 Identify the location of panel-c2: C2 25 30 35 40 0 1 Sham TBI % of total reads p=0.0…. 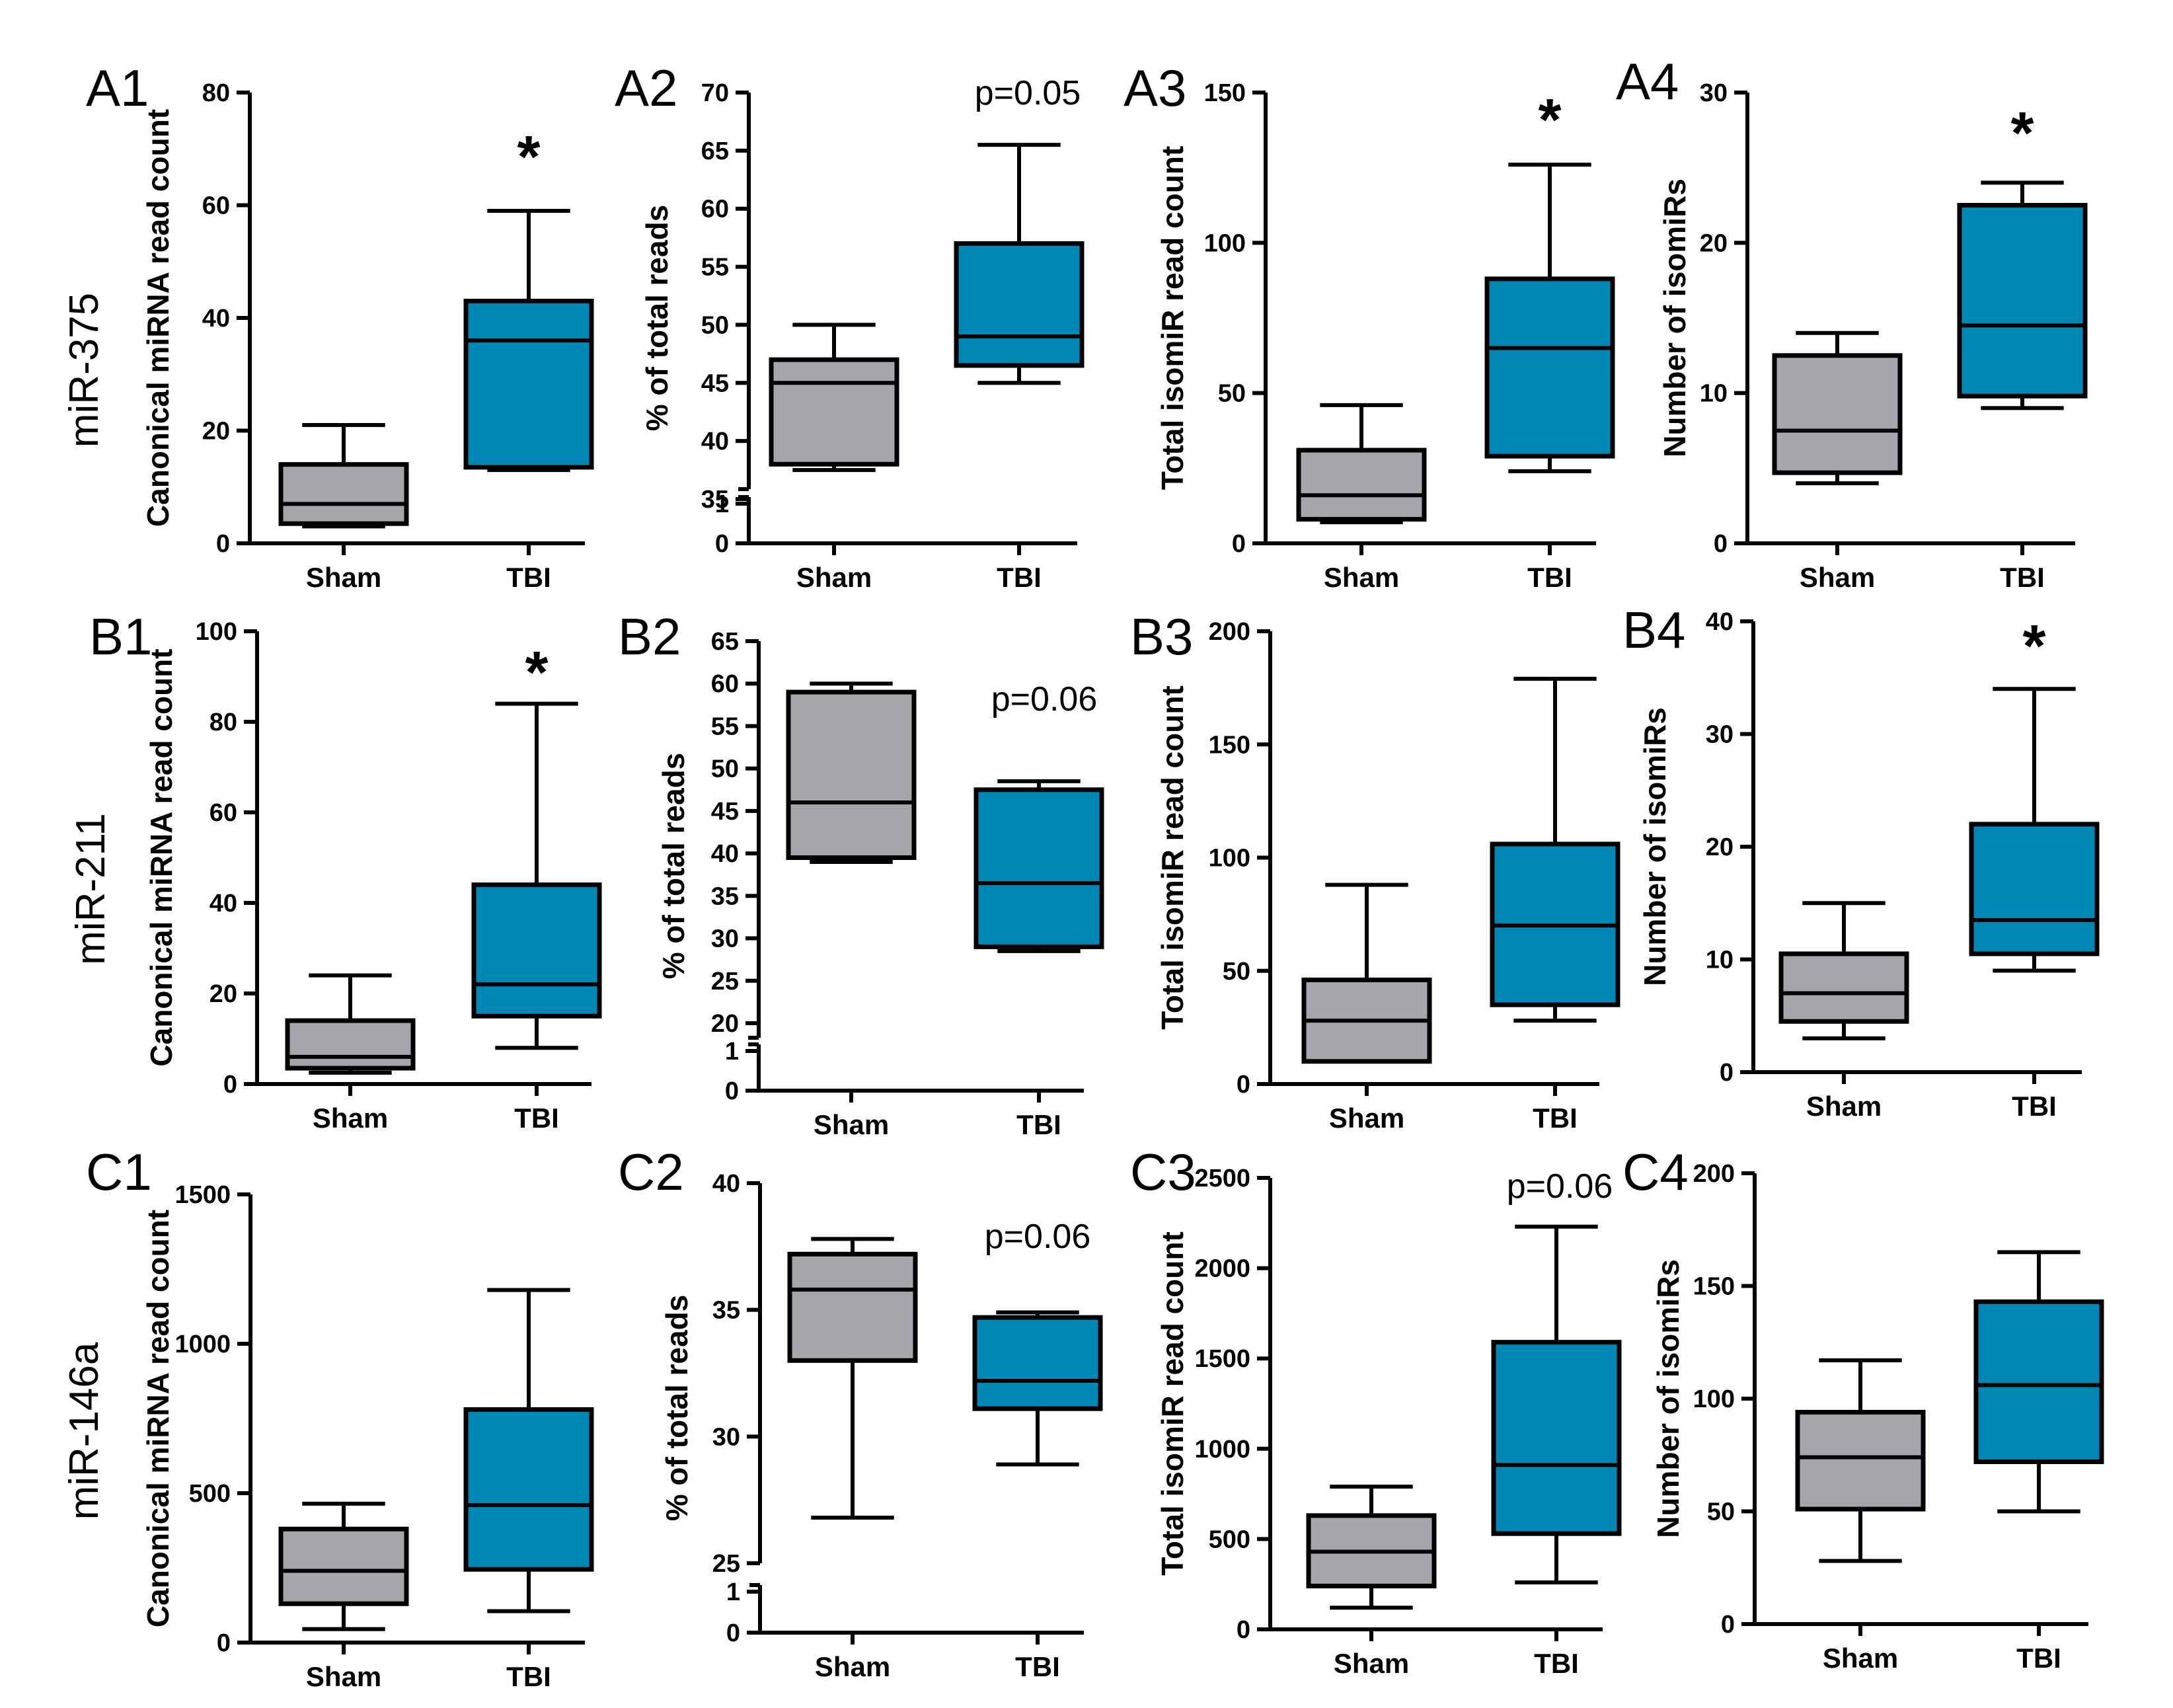
(860, 1412).